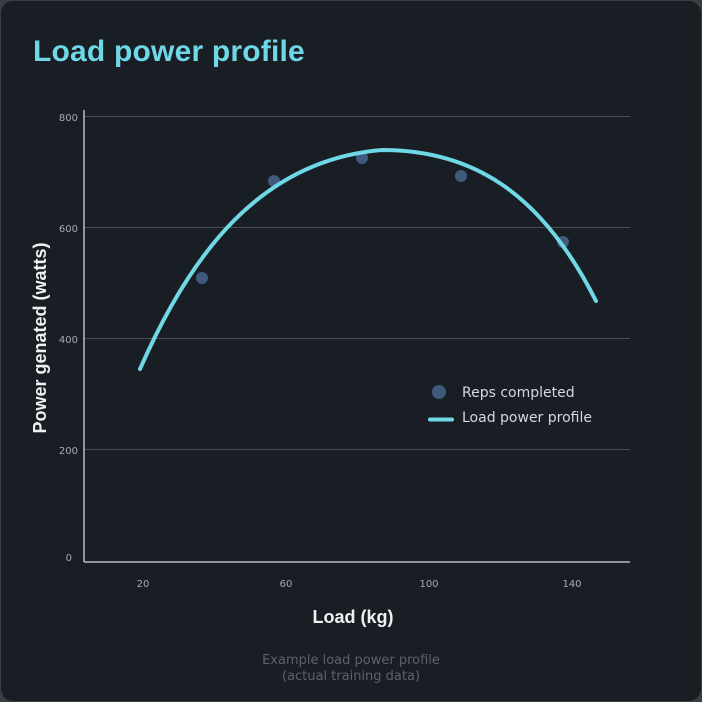 This screenshot has height=702, width=702. What do you see at coordinates (359, 584) in the screenshot?
I see `x-tick-labels: 20 60 100 140` at bounding box center [359, 584].